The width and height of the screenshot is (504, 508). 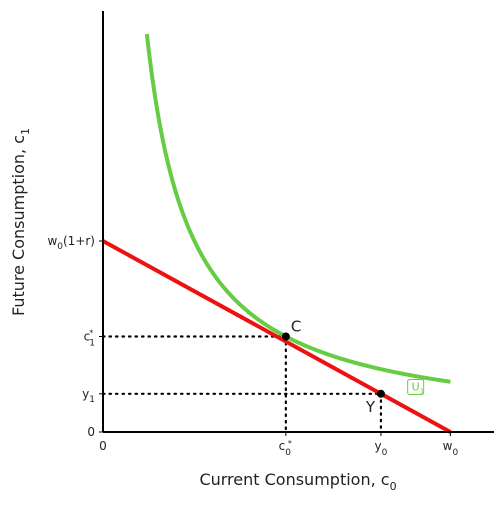 What do you see at coordinates (297, 481) in the screenshot?
I see `x-axis-title: Current Consumption, c0` at bounding box center [297, 481].